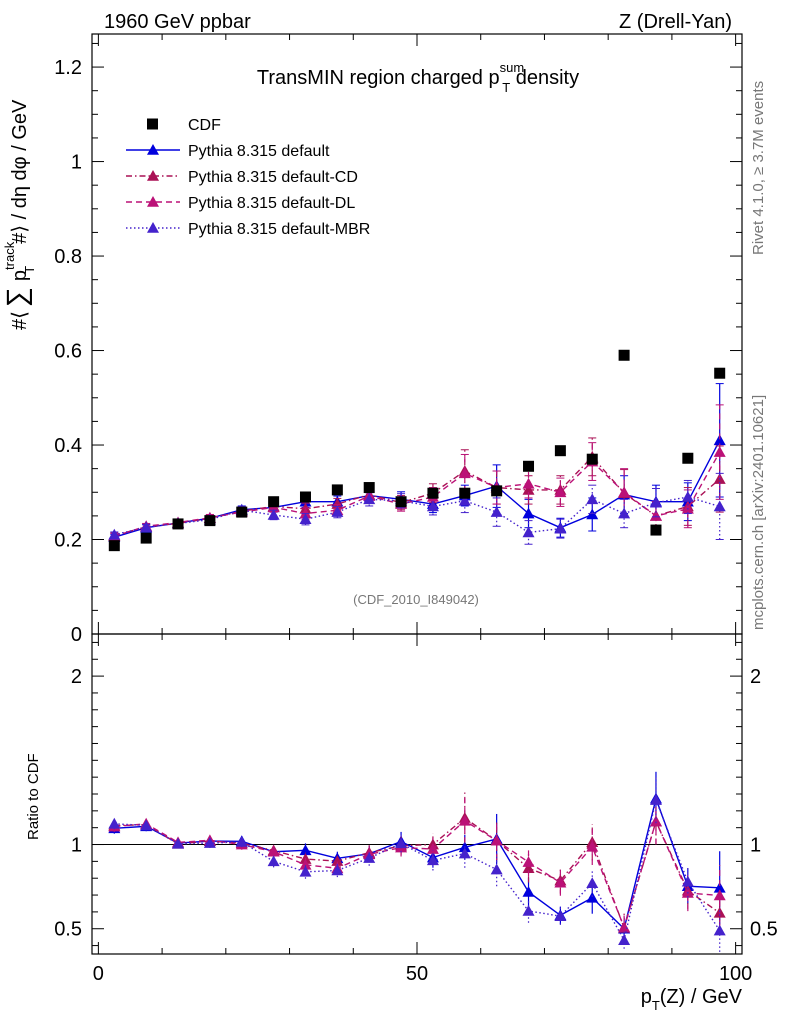 The image size is (786, 1024). I want to click on legend-label: Pythia 8.315 default-CD, so click(273, 177).